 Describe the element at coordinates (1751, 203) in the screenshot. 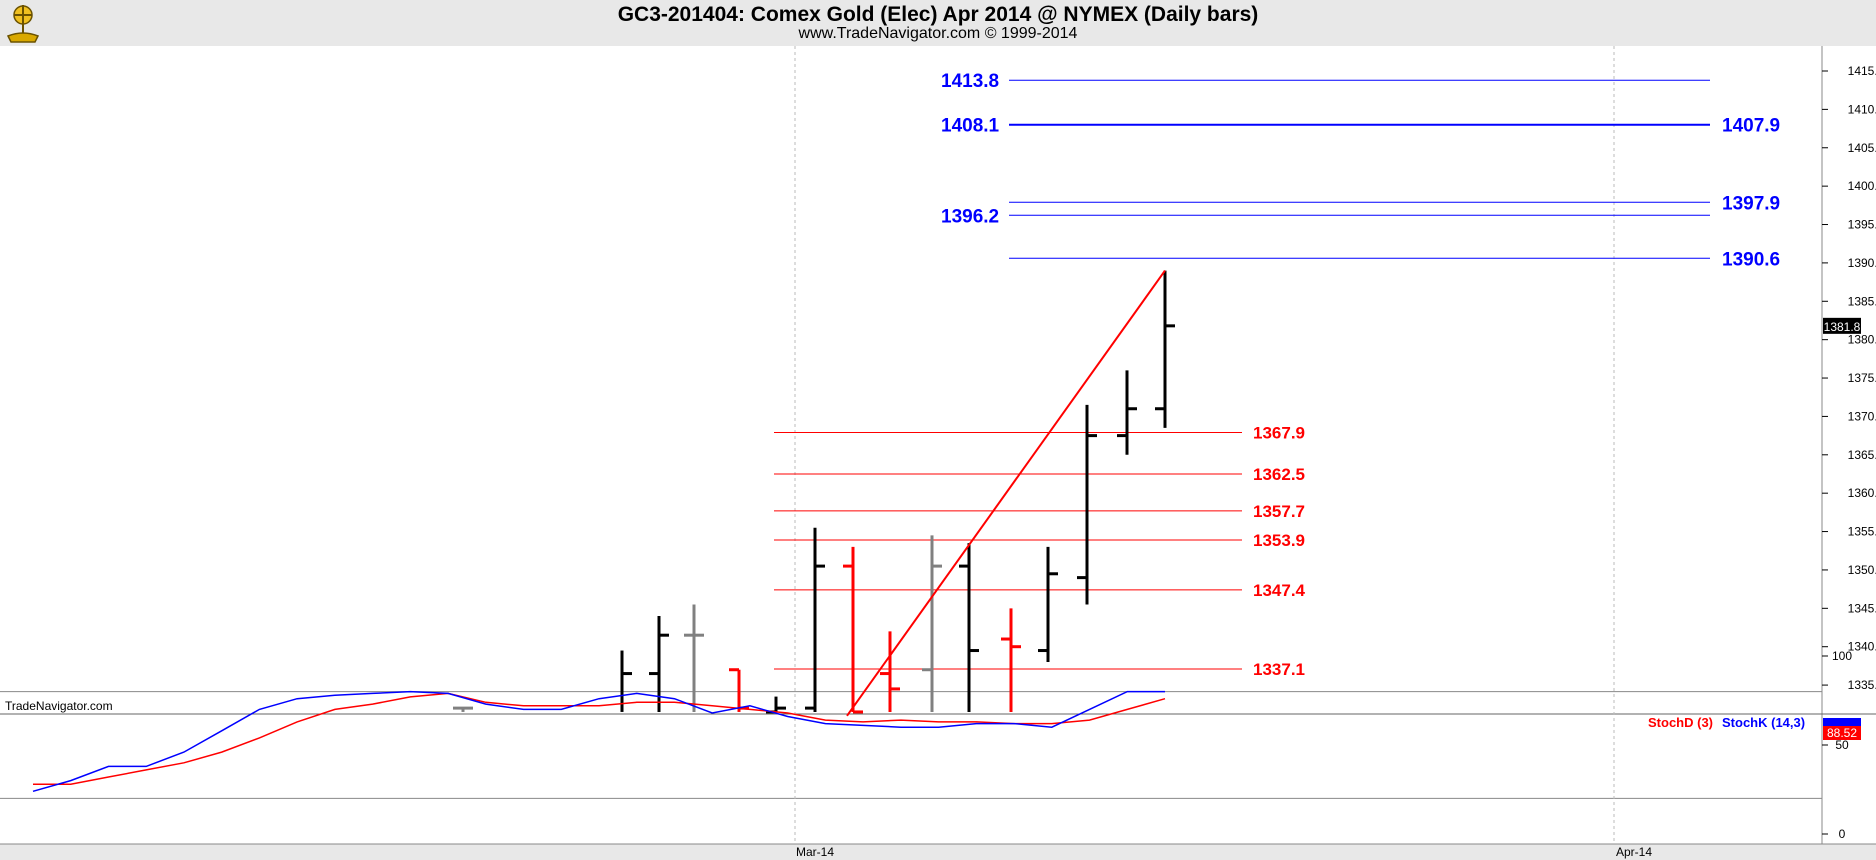

I see `resistance-level-label: 1397.9` at that location.